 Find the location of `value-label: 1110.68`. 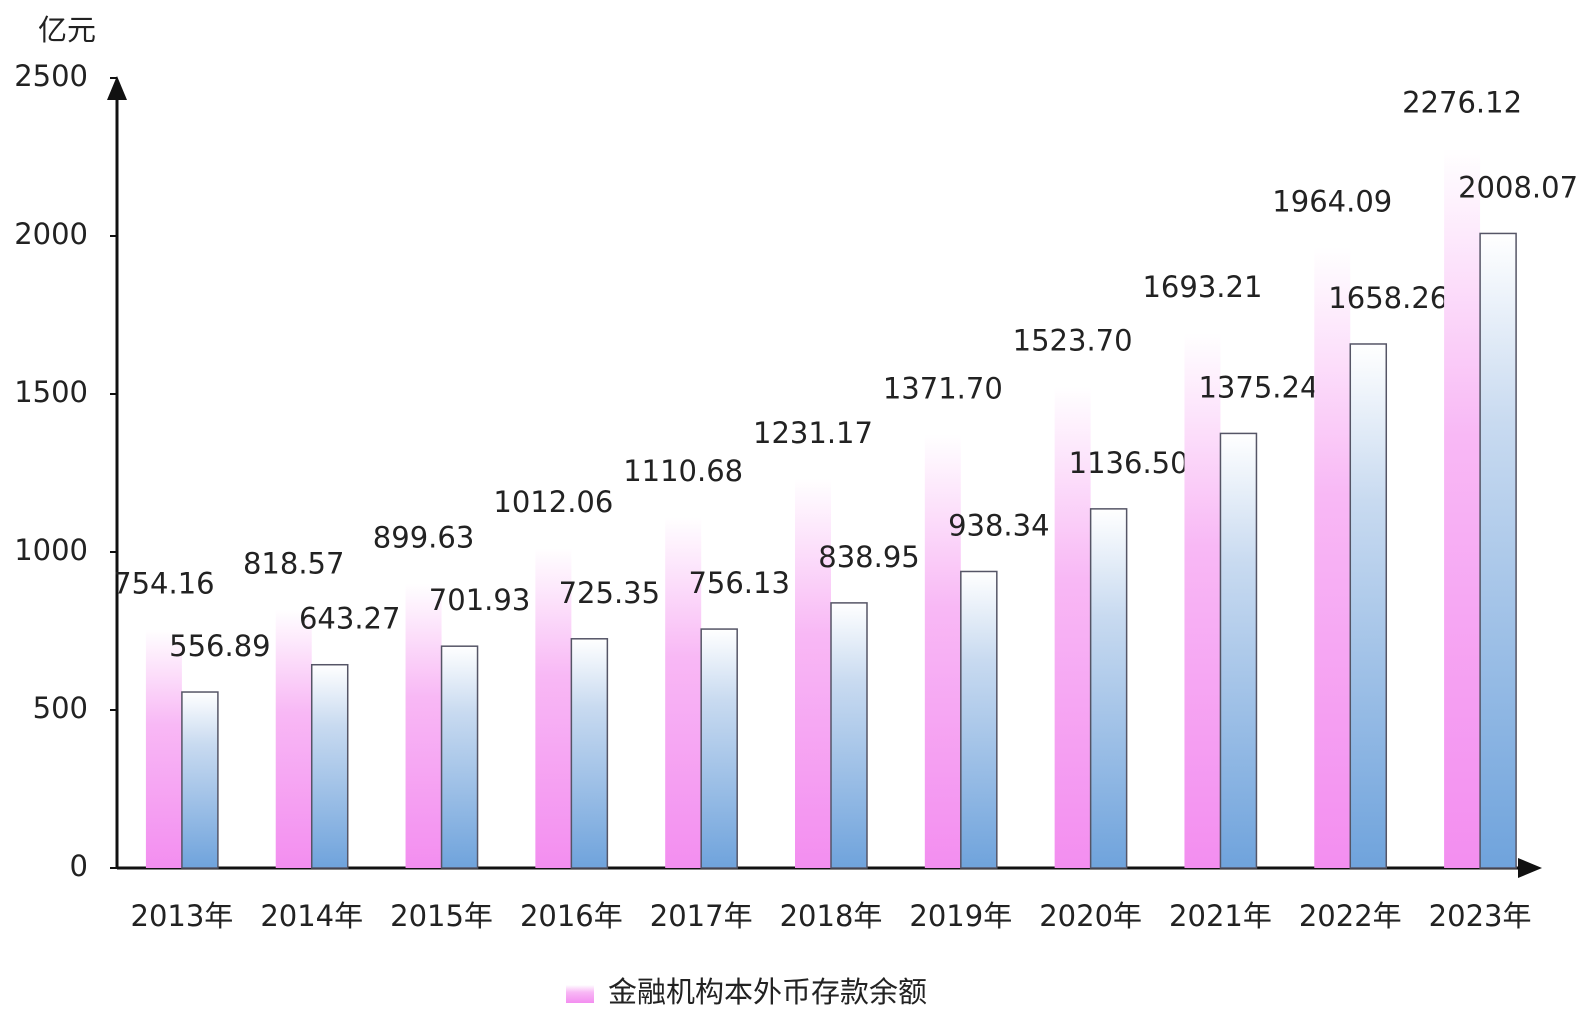

value-label: 1110.68 is located at coordinates (683, 471).